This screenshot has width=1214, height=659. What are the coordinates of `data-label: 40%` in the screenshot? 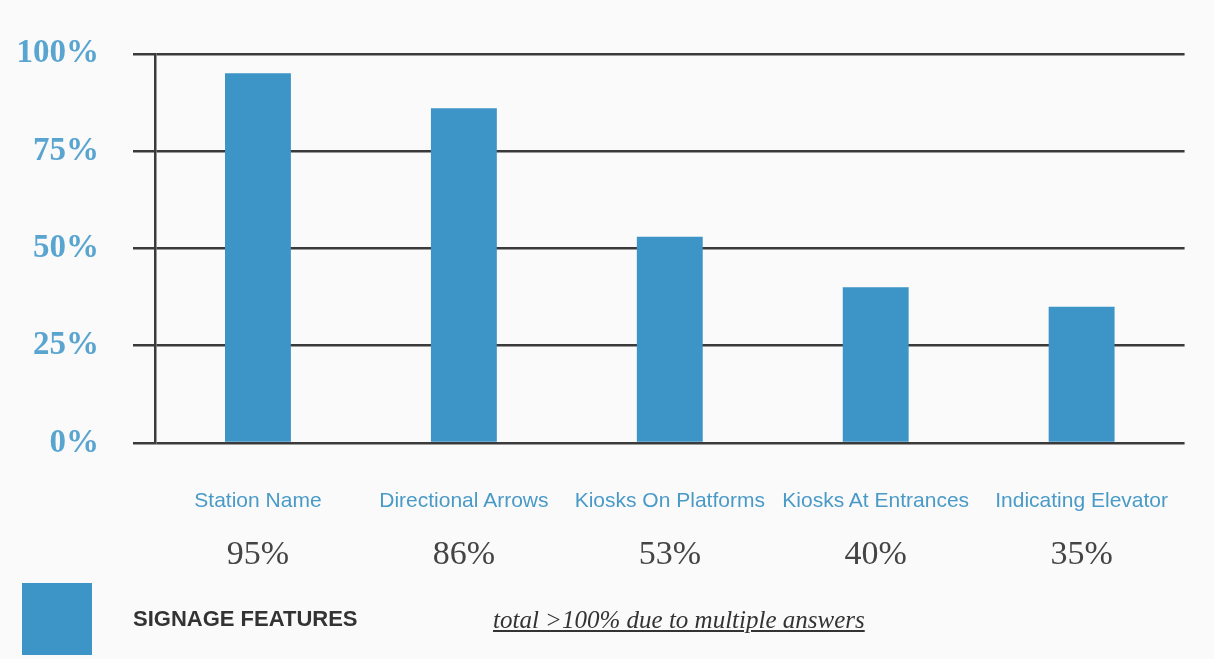 It's located at (875, 552).